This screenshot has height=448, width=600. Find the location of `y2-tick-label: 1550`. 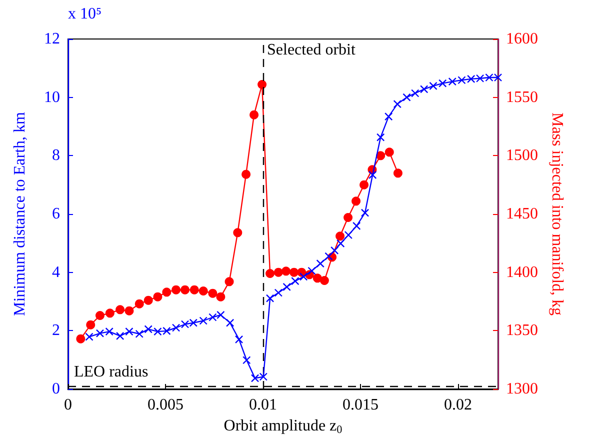

y2-tick-label: 1550 is located at coordinates (522, 97).